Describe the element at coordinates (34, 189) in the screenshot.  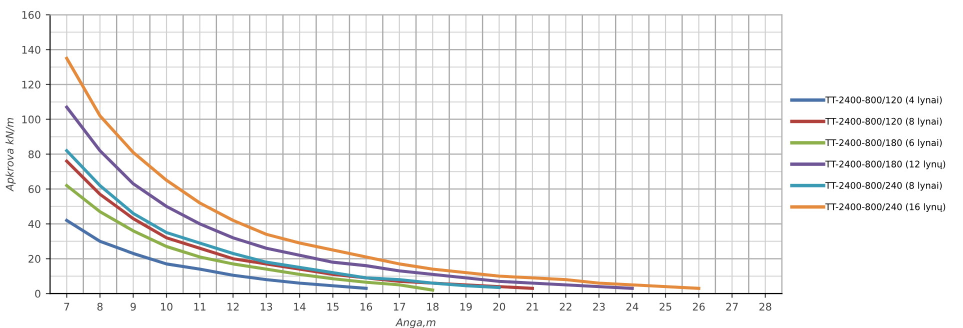
I see `y-tick-label: 60` at that location.